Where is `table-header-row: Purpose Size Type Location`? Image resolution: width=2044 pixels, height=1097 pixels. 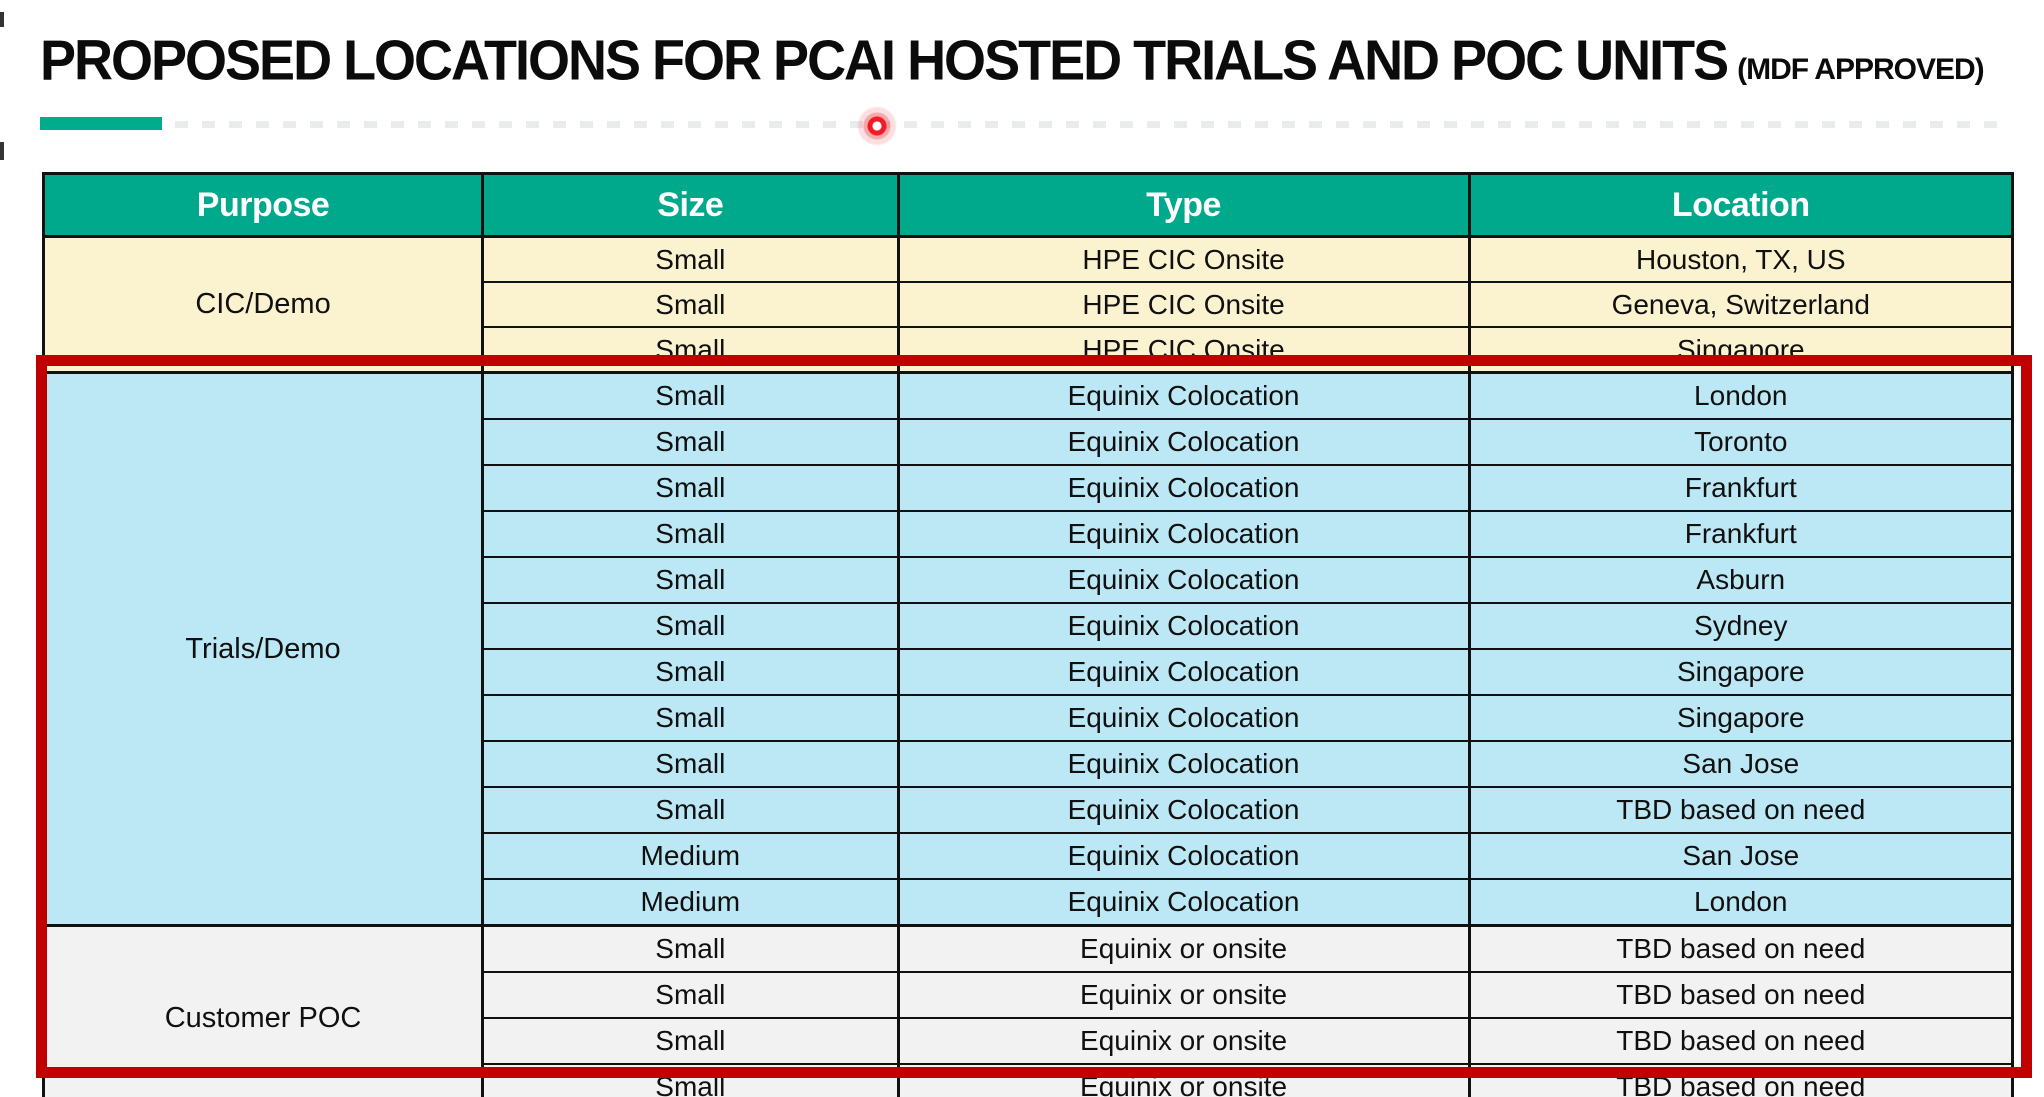
table-header-row: Purpose Size Type Location is located at coordinates (1028, 205).